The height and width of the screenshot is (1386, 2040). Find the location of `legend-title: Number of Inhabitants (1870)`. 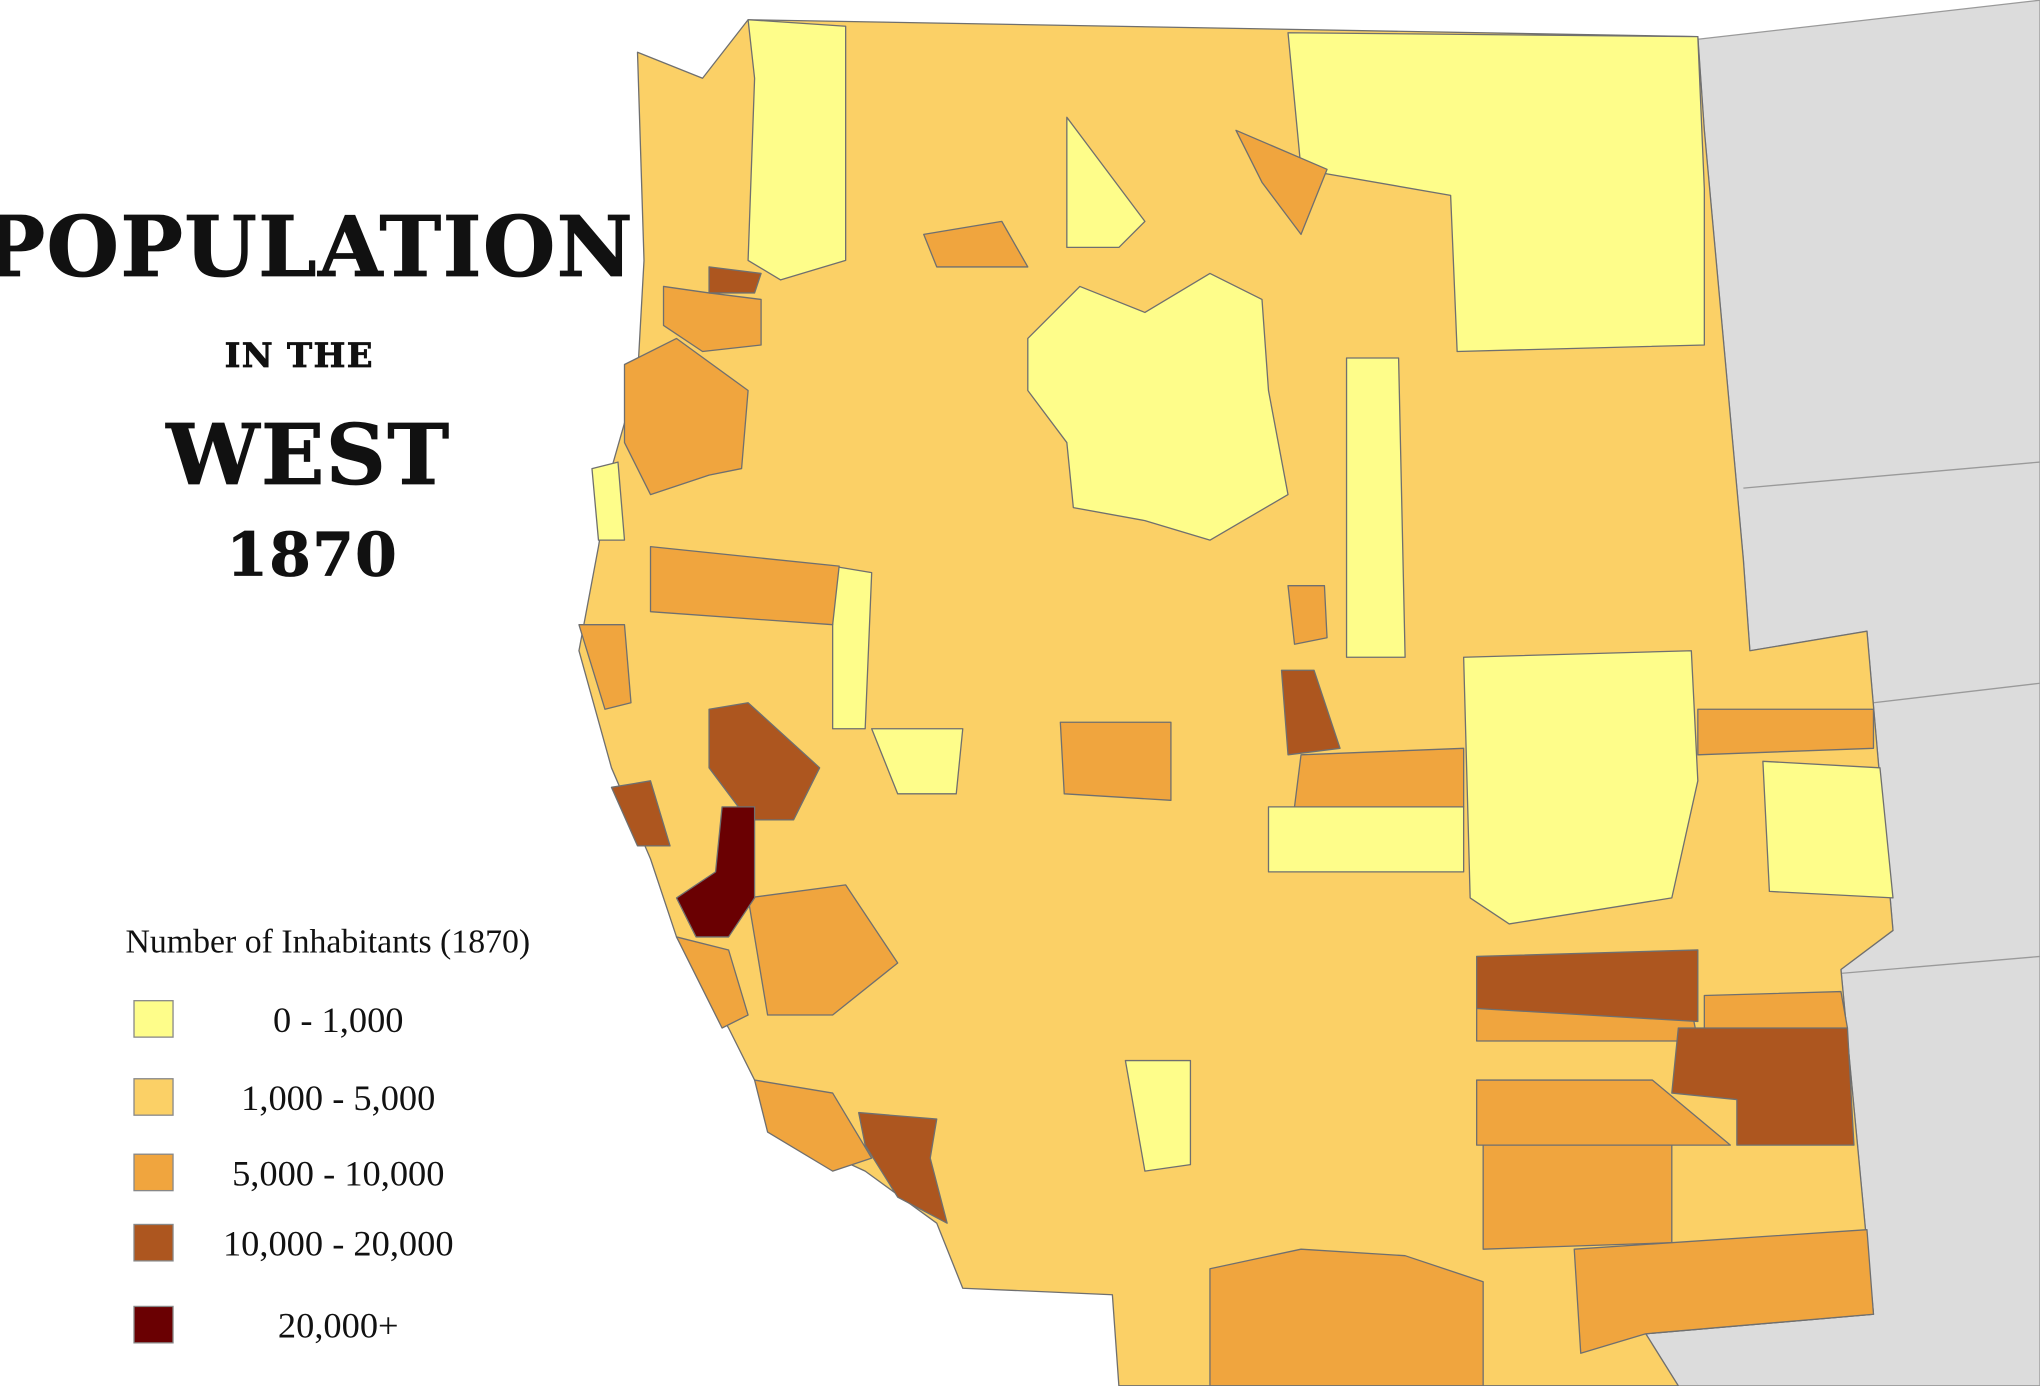

legend-title: Number of Inhabitants (1870) is located at coordinates (327, 942).